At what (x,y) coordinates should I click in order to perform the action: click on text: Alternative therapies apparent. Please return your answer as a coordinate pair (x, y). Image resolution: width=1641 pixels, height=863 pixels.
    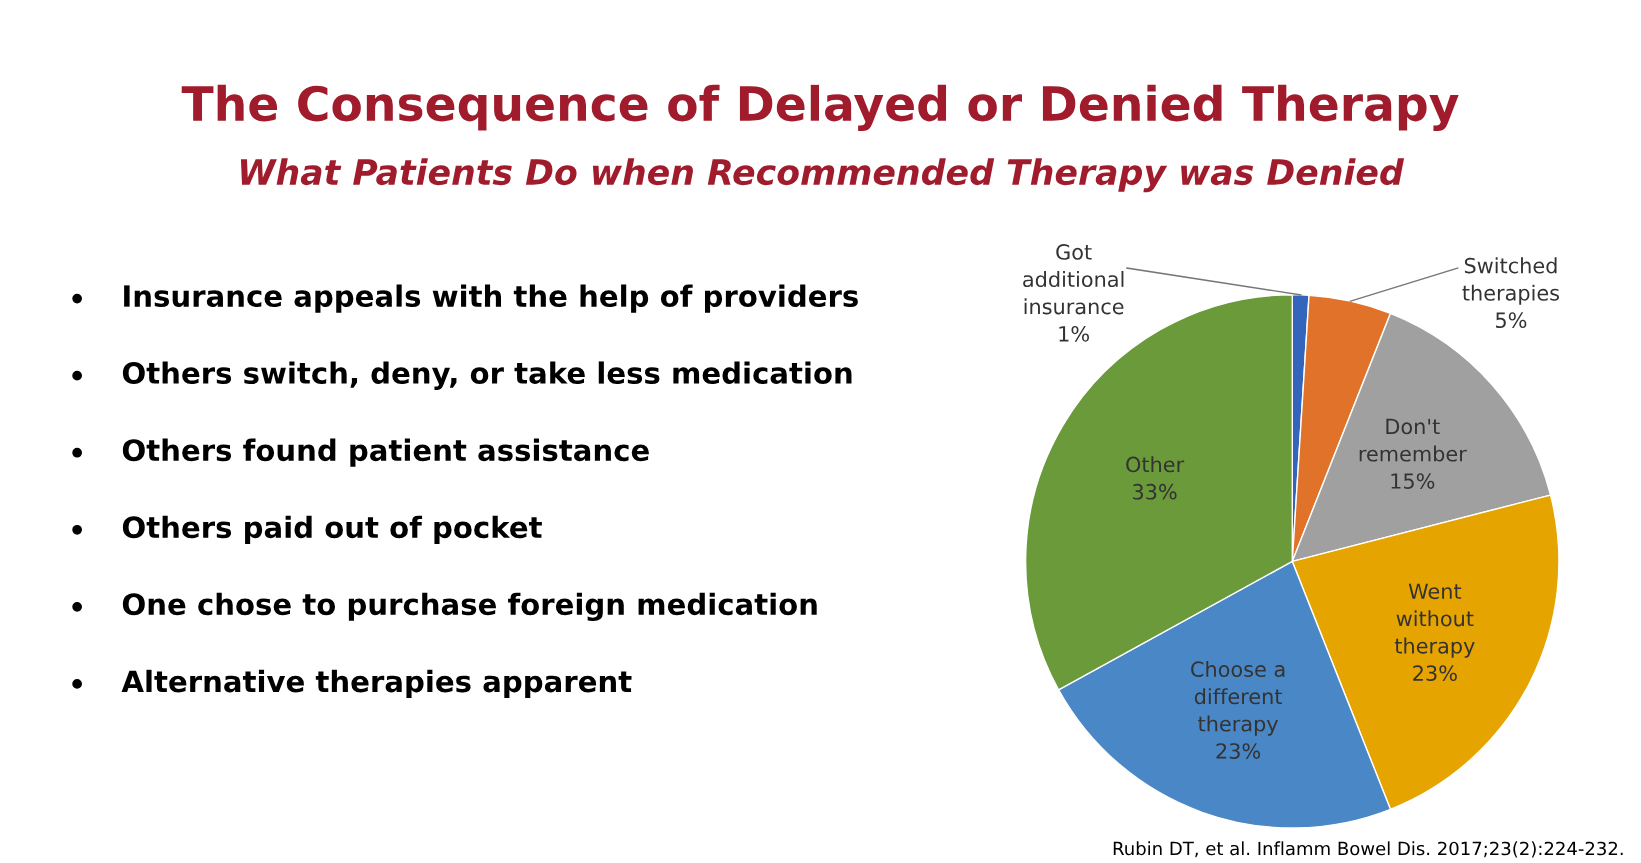
    Looking at the image, I should click on (376, 684).